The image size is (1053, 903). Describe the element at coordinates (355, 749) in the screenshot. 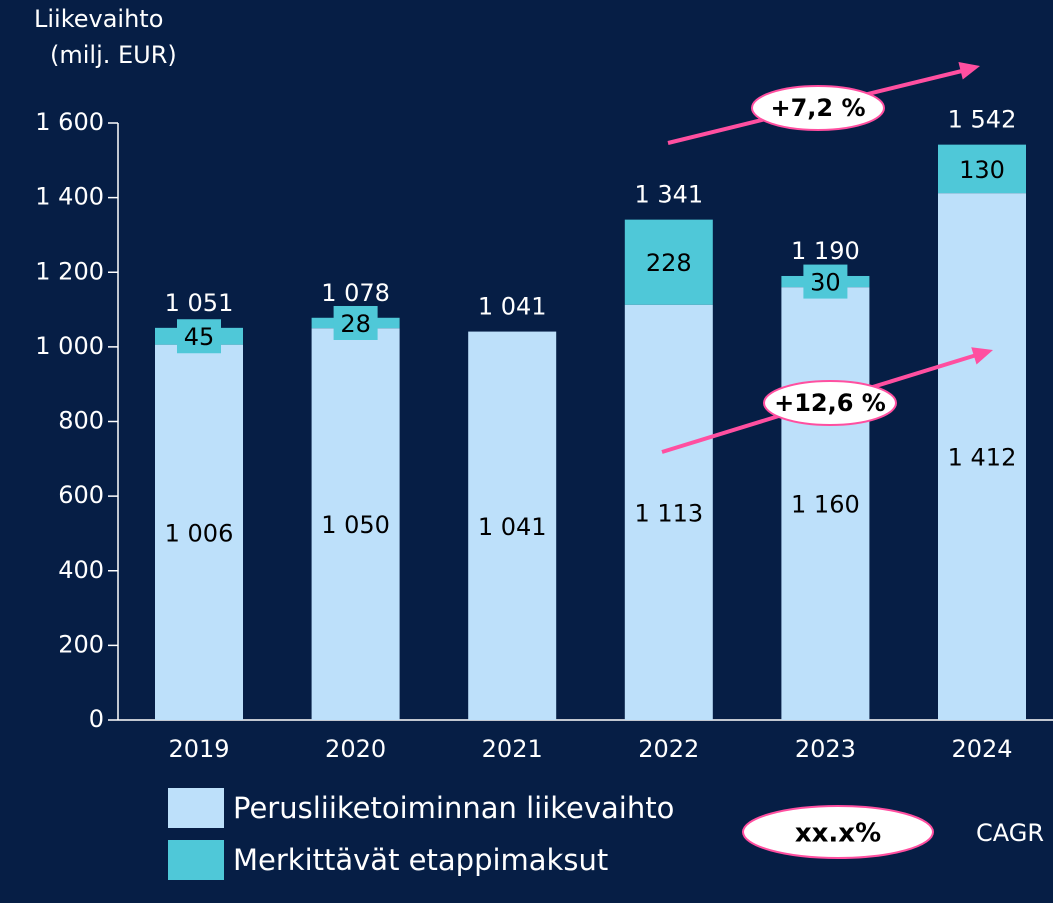

I see `x-tick-label: 2020` at that location.